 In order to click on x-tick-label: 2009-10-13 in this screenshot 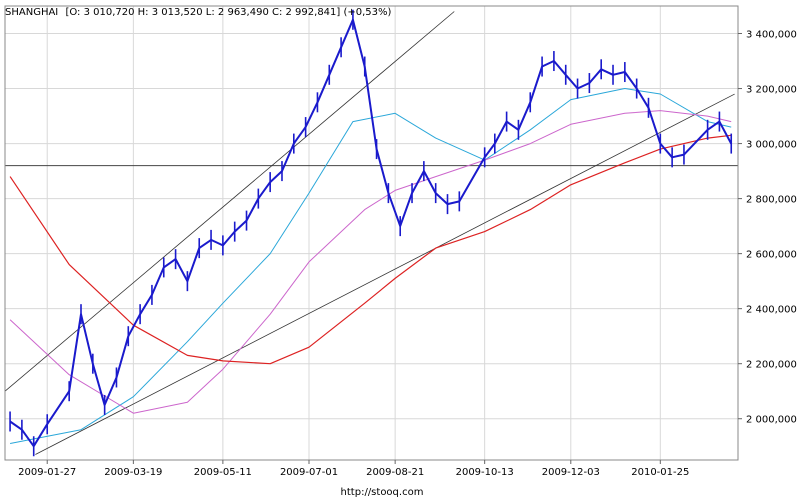, I will do `click(485, 472)`.